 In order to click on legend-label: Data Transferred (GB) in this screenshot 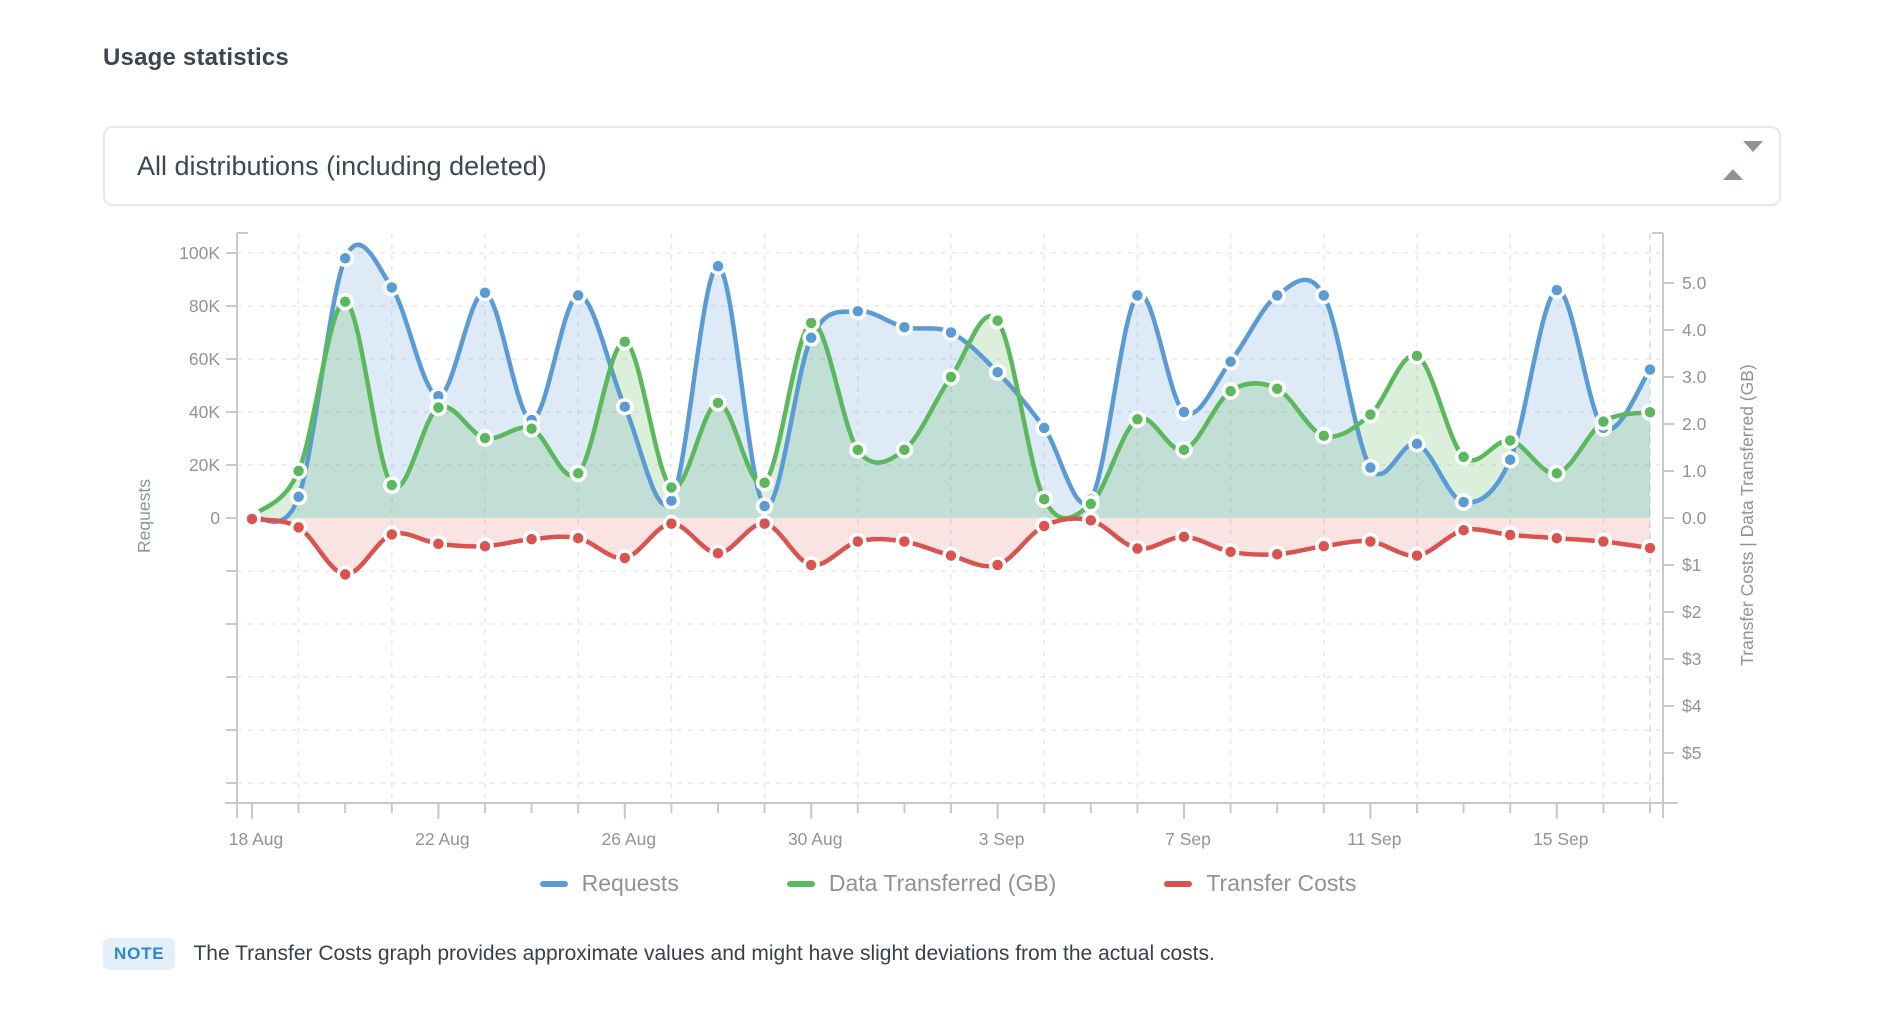, I will do `click(942, 883)`.